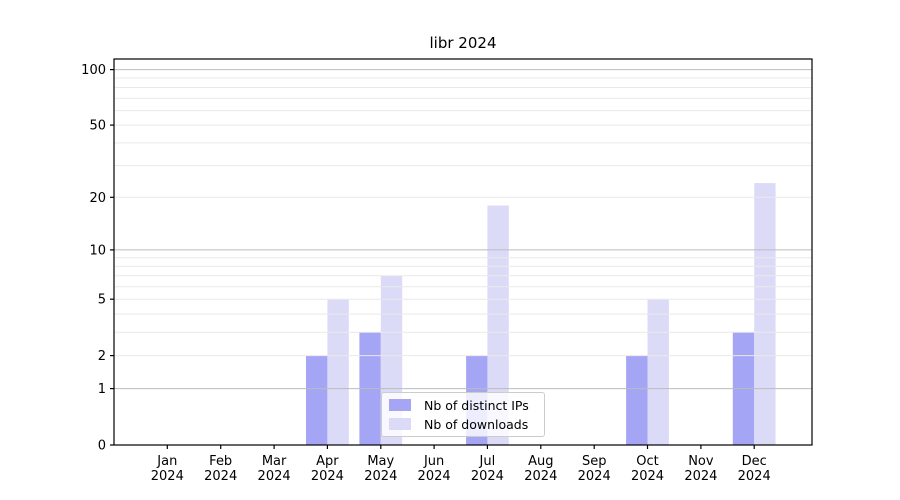  What do you see at coordinates (327, 469) in the screenshot?
I see `x-tick-label-apr: Apr 2024` at bounding box center [327, 469].